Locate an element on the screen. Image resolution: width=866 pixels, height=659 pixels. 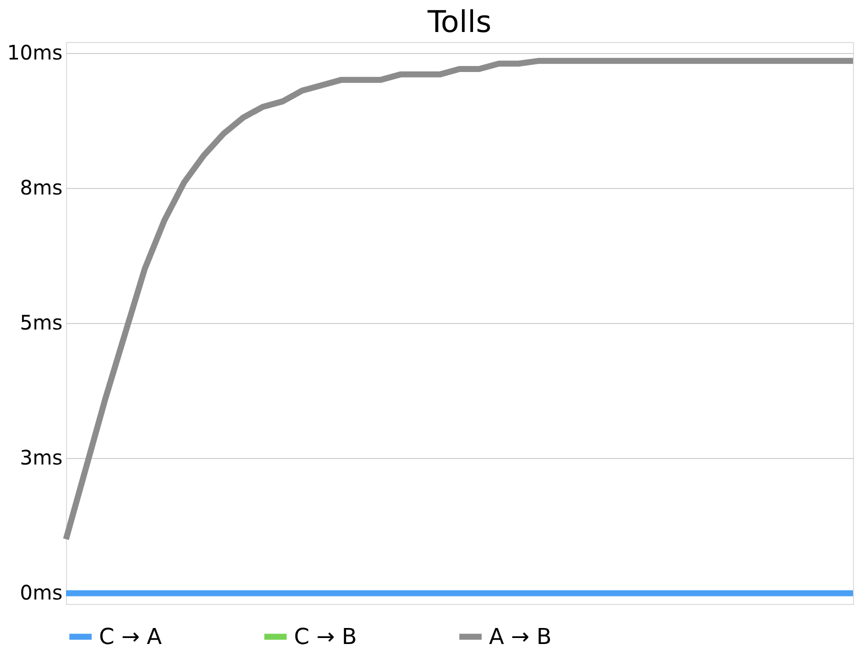
legend-label: A → B is located at coordinates (520, 637).